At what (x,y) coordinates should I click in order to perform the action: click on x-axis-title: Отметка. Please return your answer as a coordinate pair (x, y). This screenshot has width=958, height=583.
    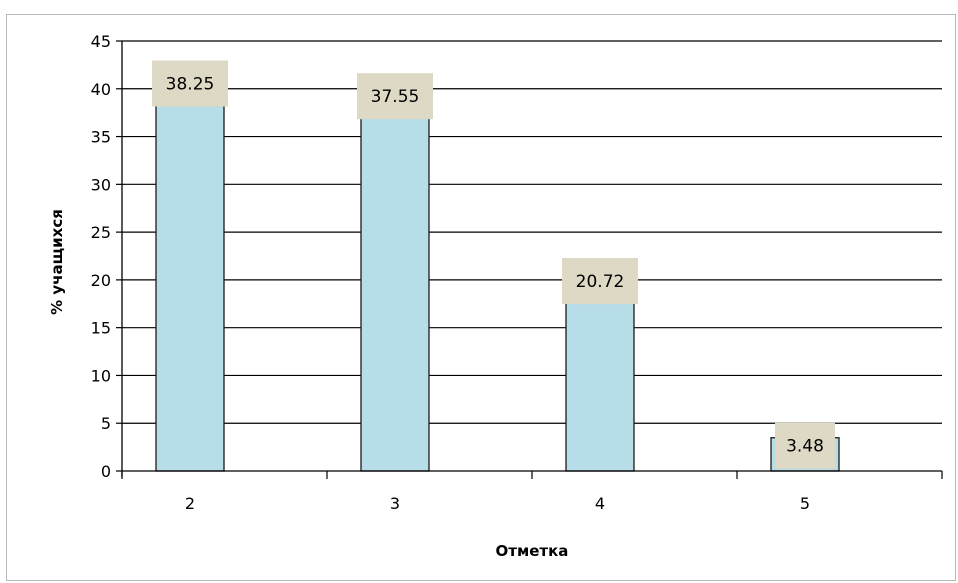
    Looking at the image, I should click on (532, 551).